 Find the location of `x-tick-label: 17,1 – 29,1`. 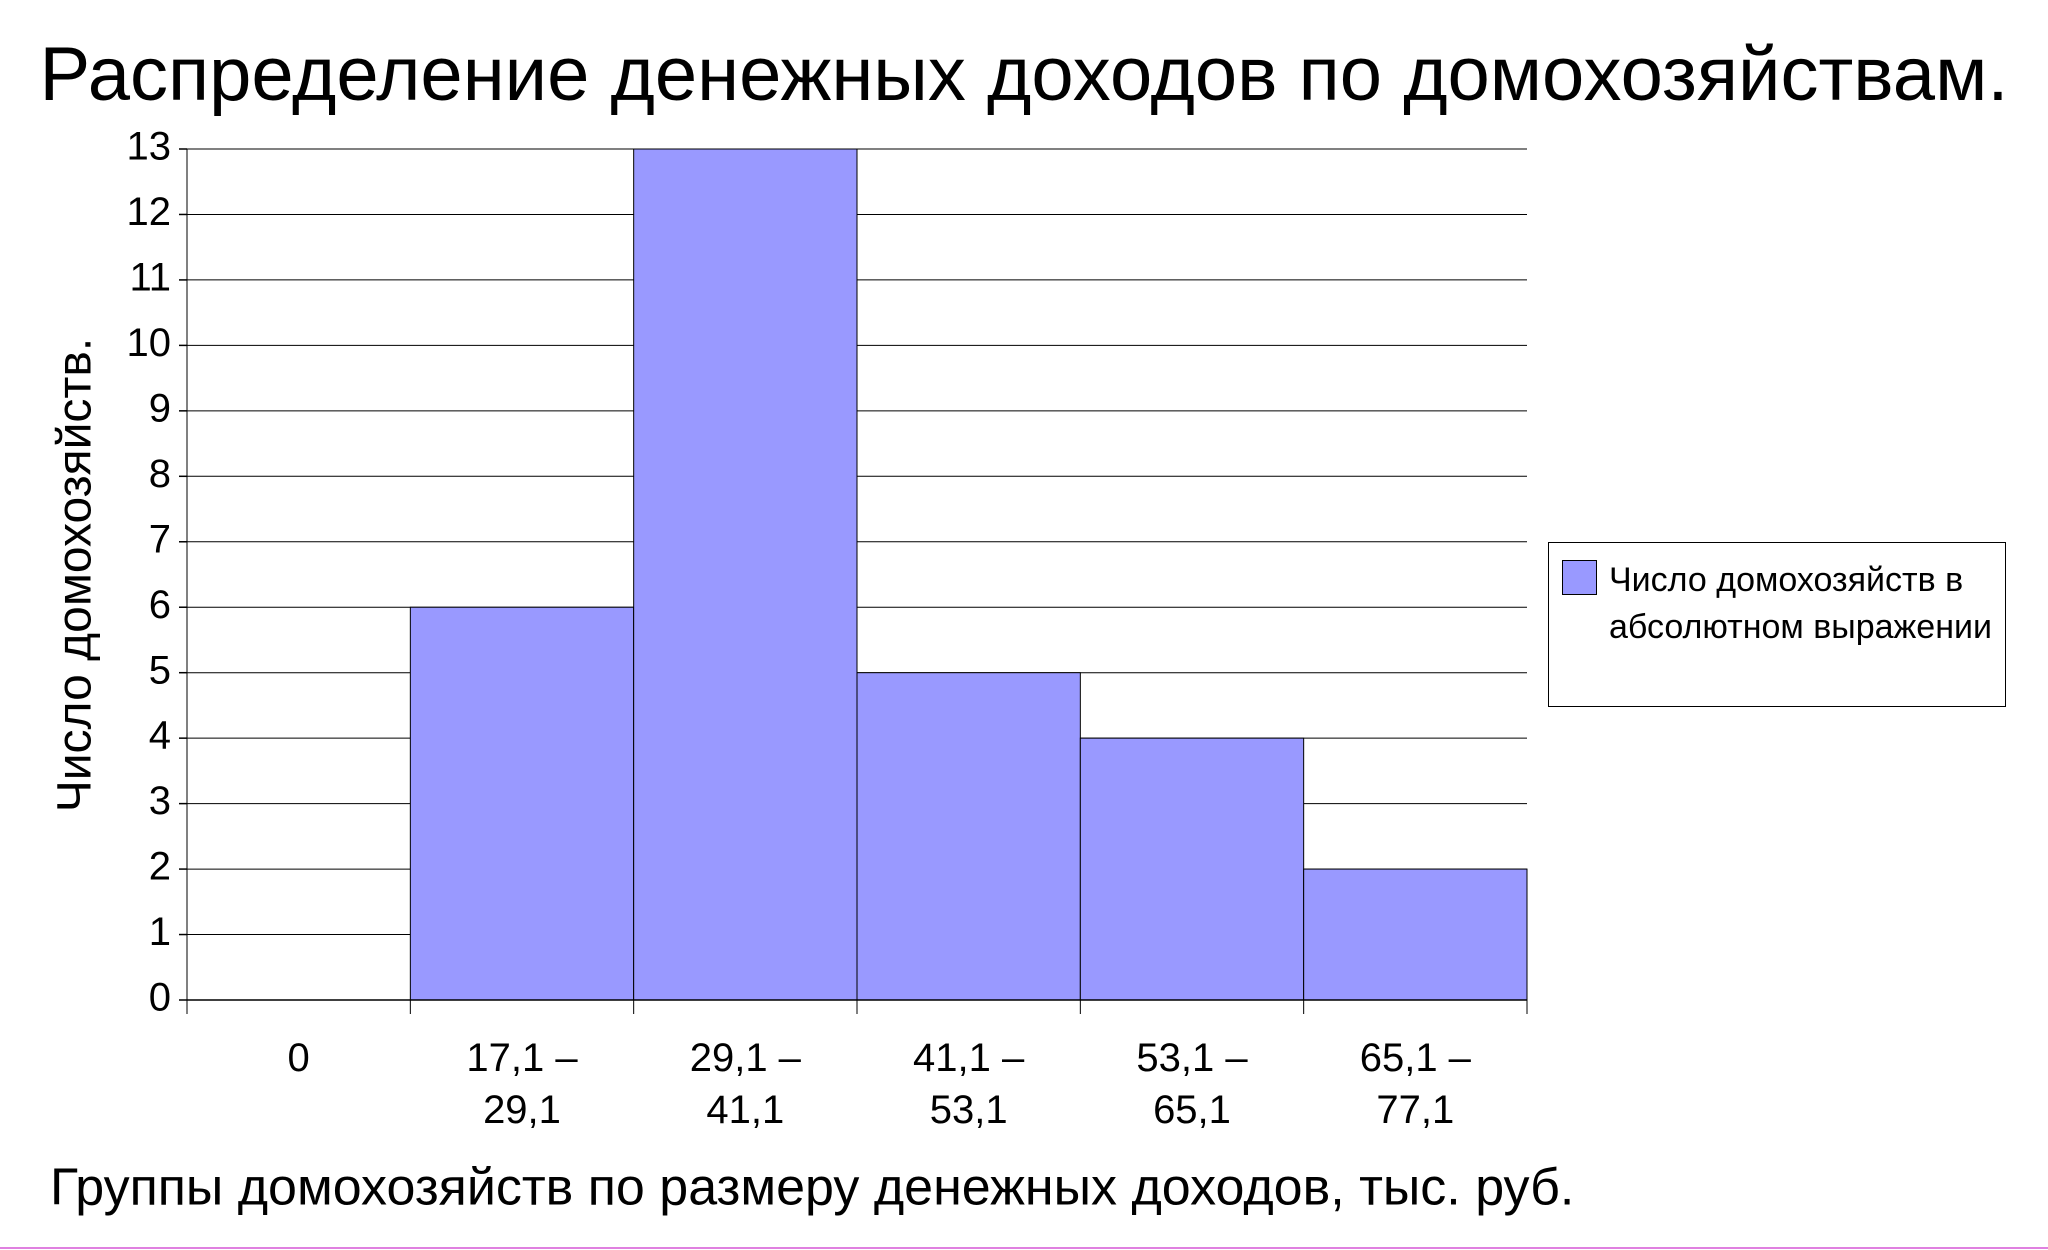

x-tick-label: 17,1 – 29,1 is located at coordinates (522, 1084).